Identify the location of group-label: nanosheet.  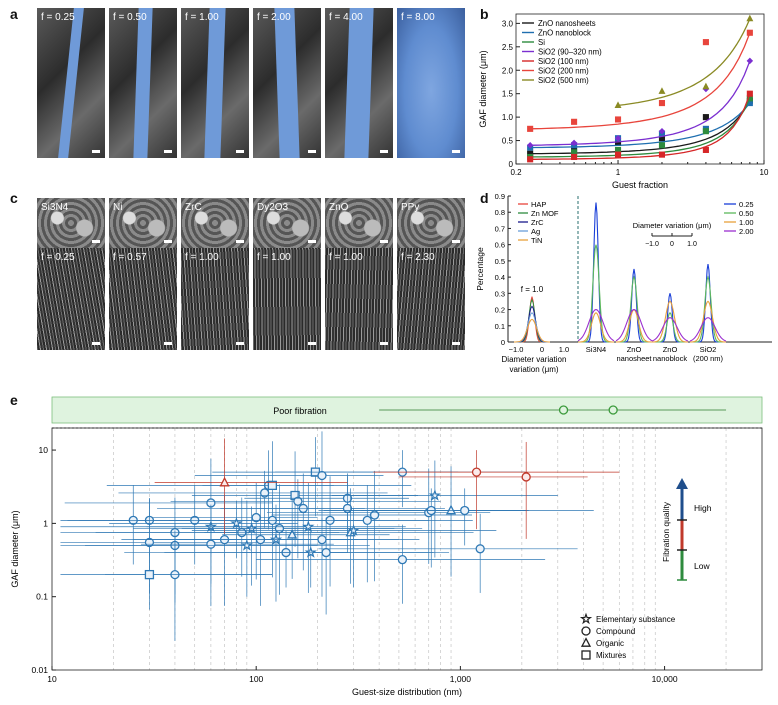
(634, 358).